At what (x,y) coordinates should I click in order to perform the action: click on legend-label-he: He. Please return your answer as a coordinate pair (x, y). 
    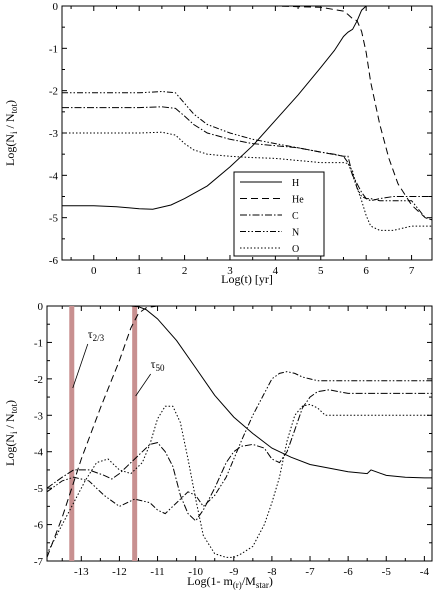
    Looking at the image, I should click on (298, 200).